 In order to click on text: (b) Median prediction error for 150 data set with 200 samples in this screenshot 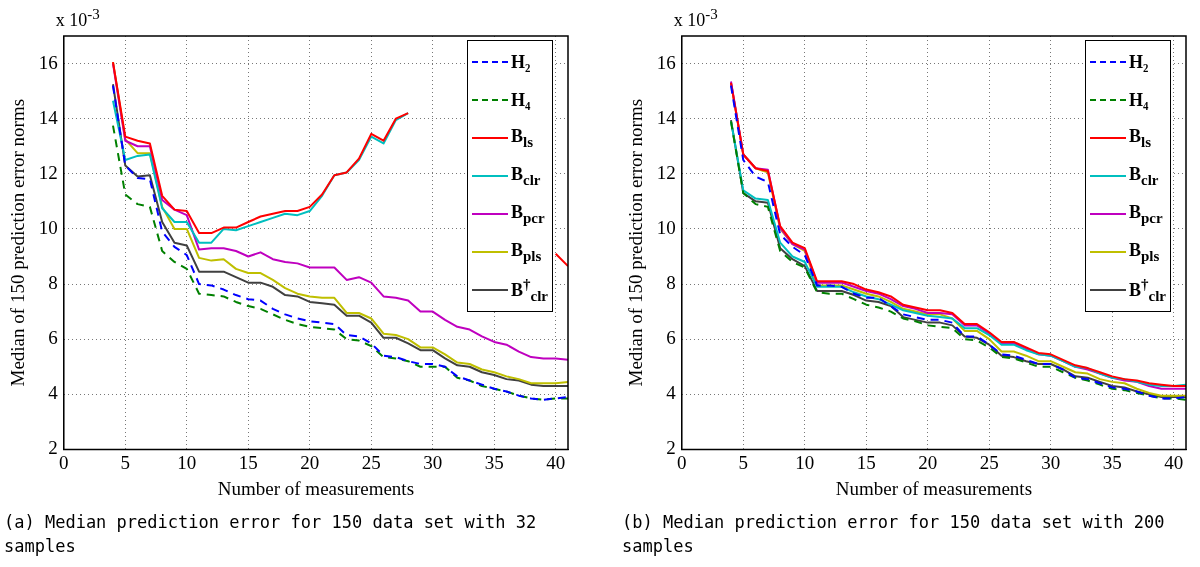, I will do `click(894, 534)`.